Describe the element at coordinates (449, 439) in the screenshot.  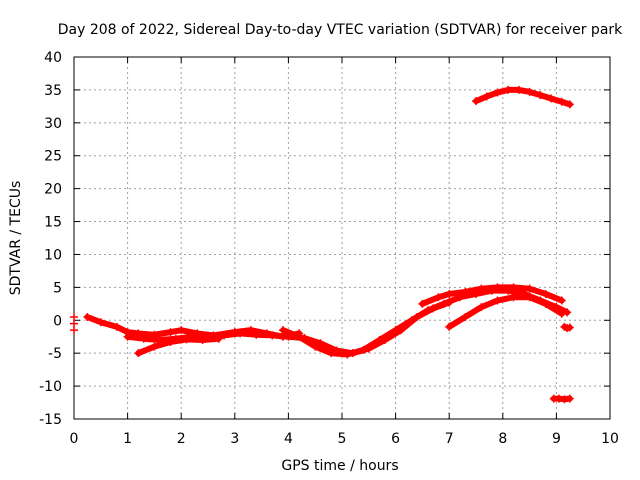
I see `x-tick-label: 7` at that location.